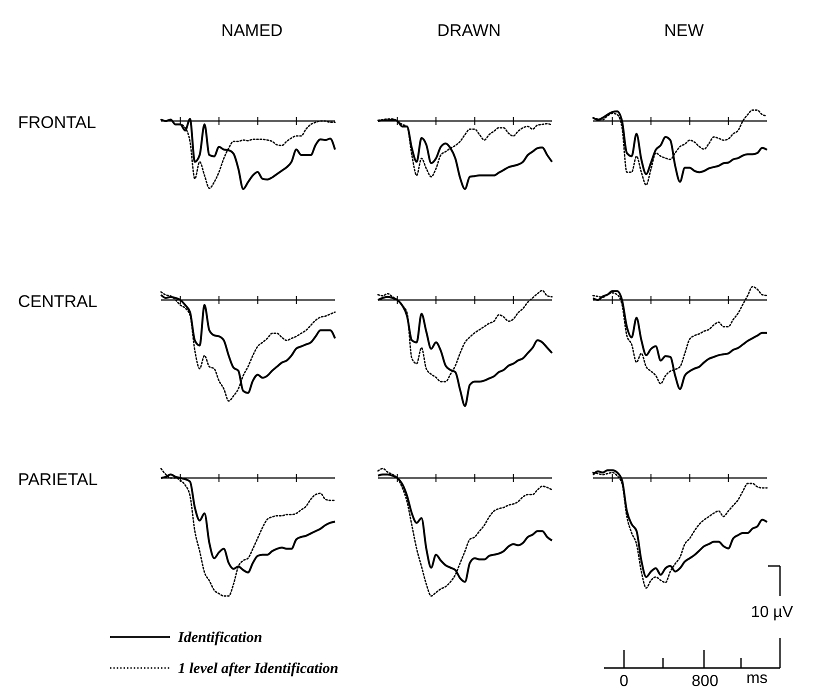 This screenshot has height=690, width=815. What do you see at coordinates (705, 681) in the screenshot?
I see `text: 800` at bounding box center [705, 681].